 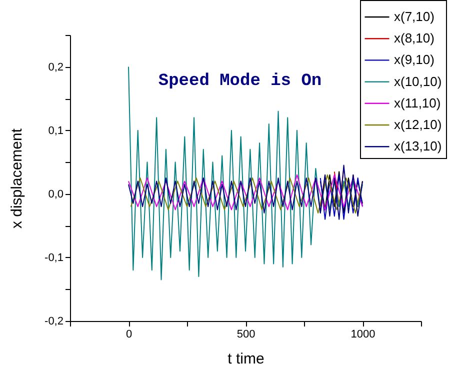 What do you see at coordinates (54, 322) in the screenshot?
I see `y-tick-label: -0,2` at bounding box center [54, 322].